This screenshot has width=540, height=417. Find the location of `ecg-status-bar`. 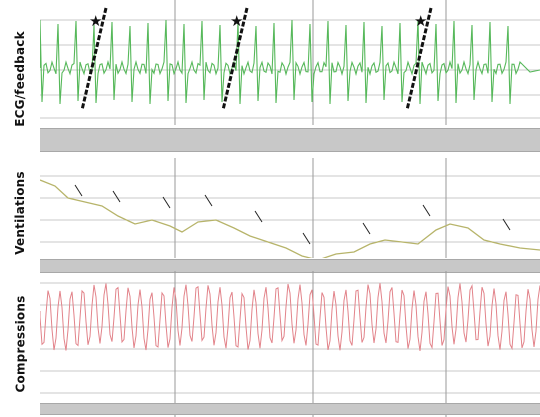

ecg-status-bar is located at coordinates (290, 140).